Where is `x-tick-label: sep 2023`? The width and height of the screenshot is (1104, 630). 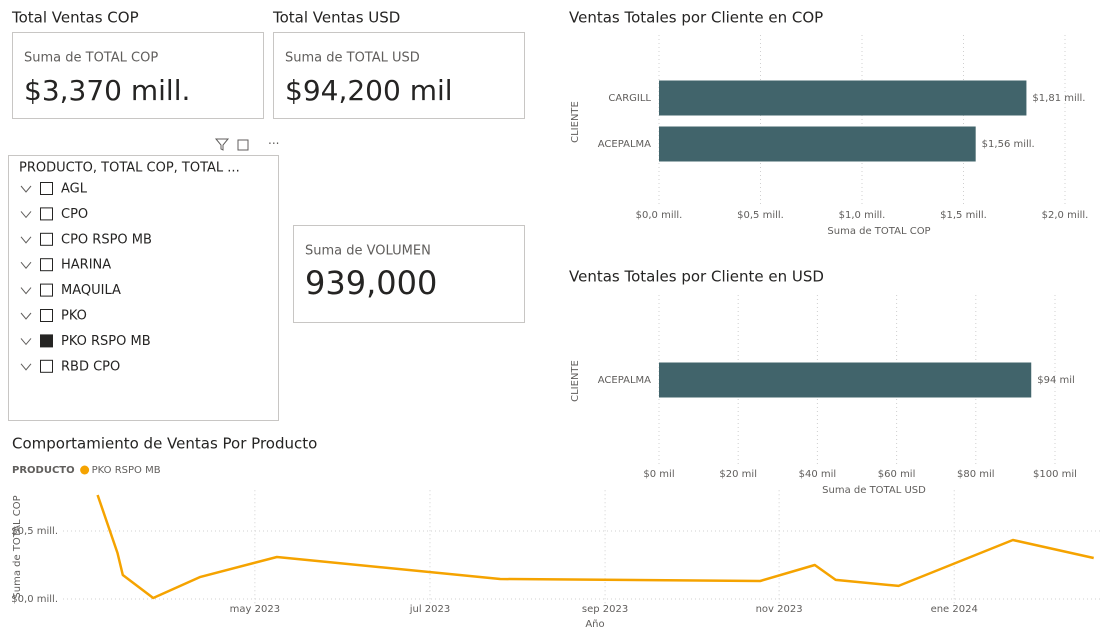 x-tick-label: sep 2023 is located at coordinates (605, 609).